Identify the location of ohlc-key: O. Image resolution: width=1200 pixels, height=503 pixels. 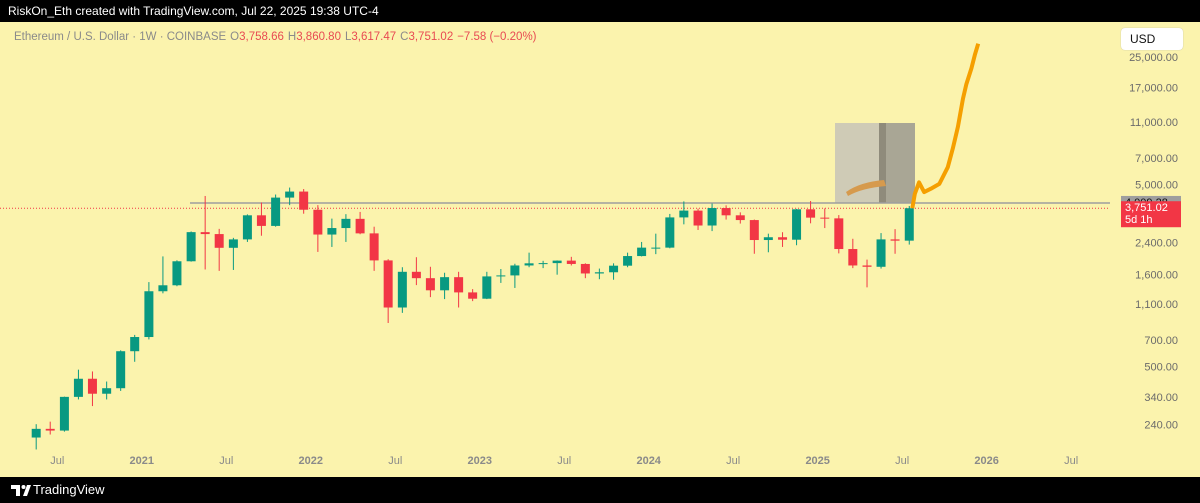
(235, 37).